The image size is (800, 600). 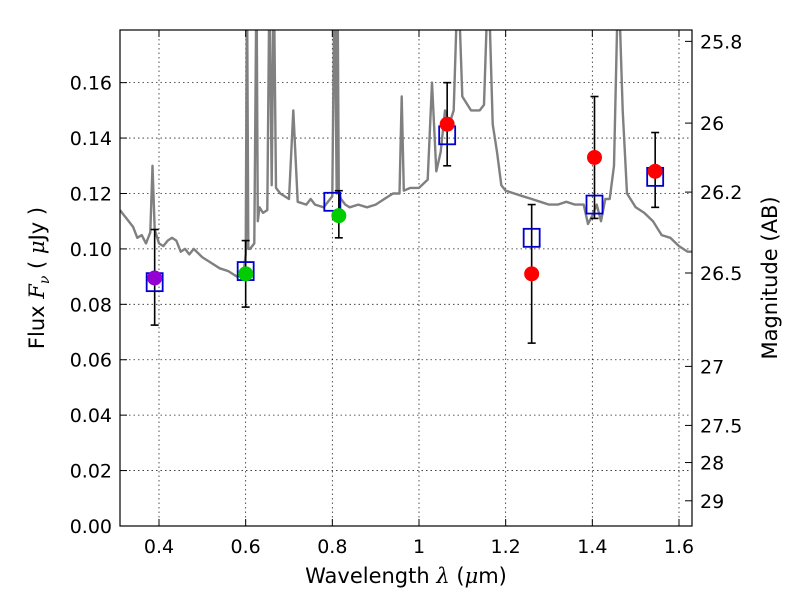 I want to click on x-axis-label: Wavelength λ (μm), so click(x=406, y=576).